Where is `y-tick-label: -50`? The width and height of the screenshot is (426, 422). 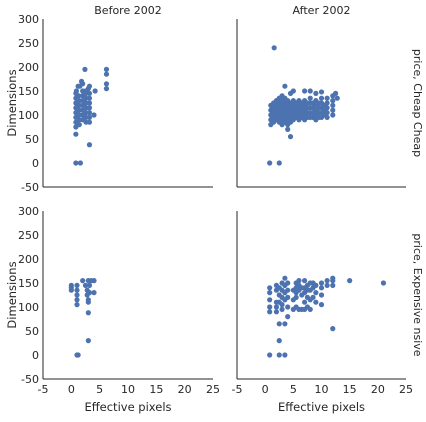
y-tick-label: -50 is located at coordinates (30, 379).